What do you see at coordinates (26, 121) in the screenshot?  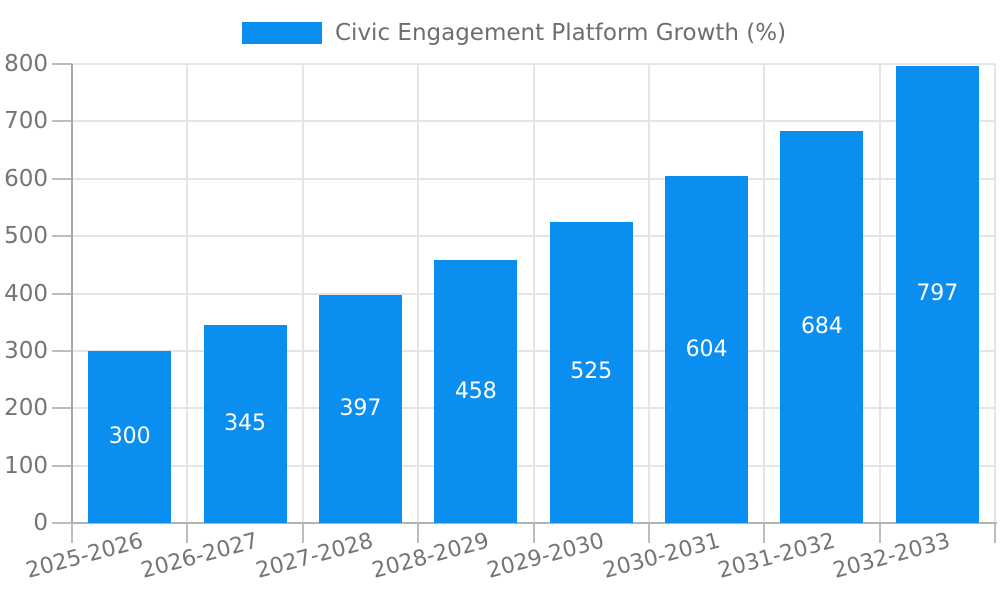 I see `y-tick-label: 700` at bounding box center [26, 121].